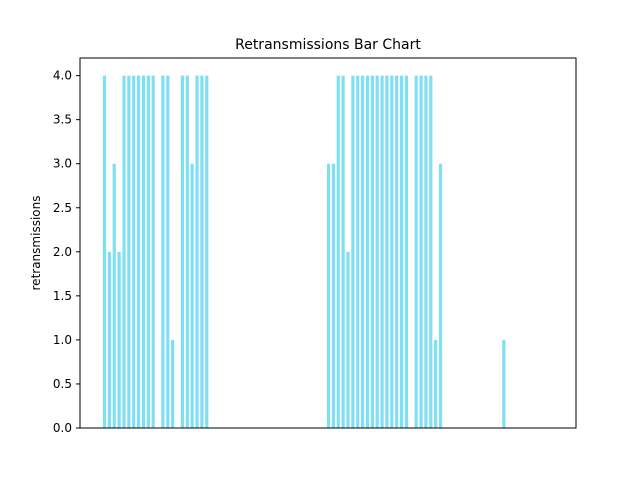 The image size is (640, 480). Describe the element at coordinates (62, 164) in the screenshot. I see `y-tick-label: 3.0` at that location.